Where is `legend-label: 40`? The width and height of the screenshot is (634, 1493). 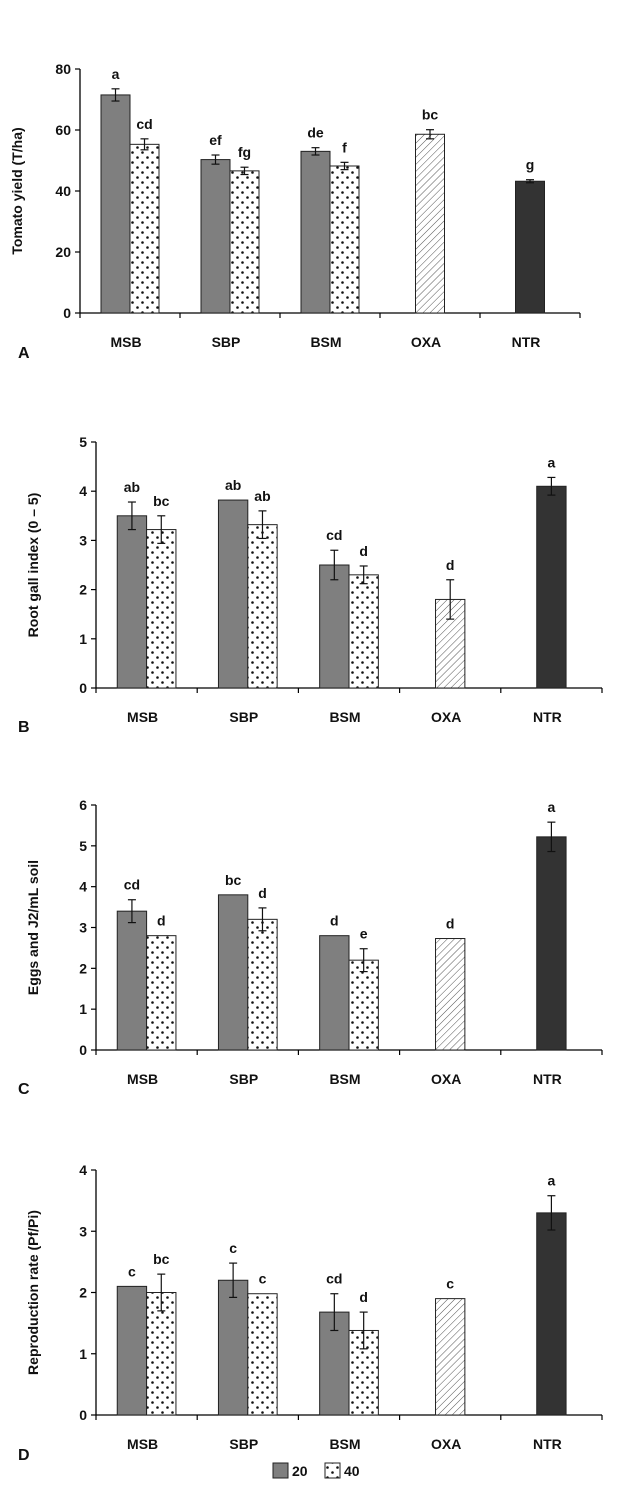 legend-label: 40 is located at coordinates (352, 1471).